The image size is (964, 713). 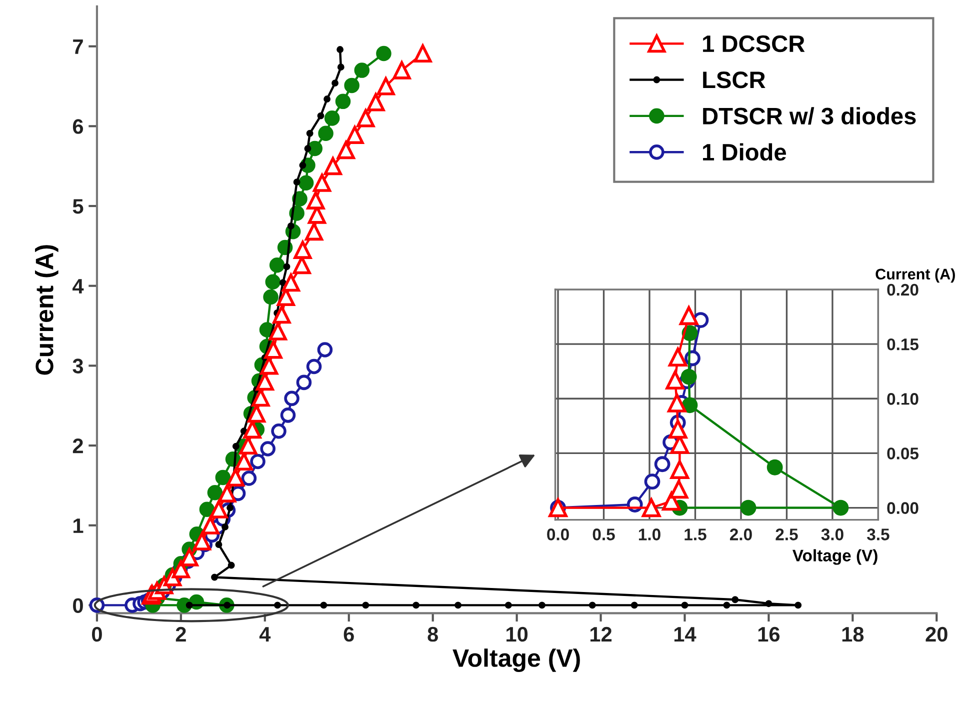 What do you see at coordinates (78, 286) in the screenshot?
I see `y-tick-label: 4` at bounding box center [78, 286].